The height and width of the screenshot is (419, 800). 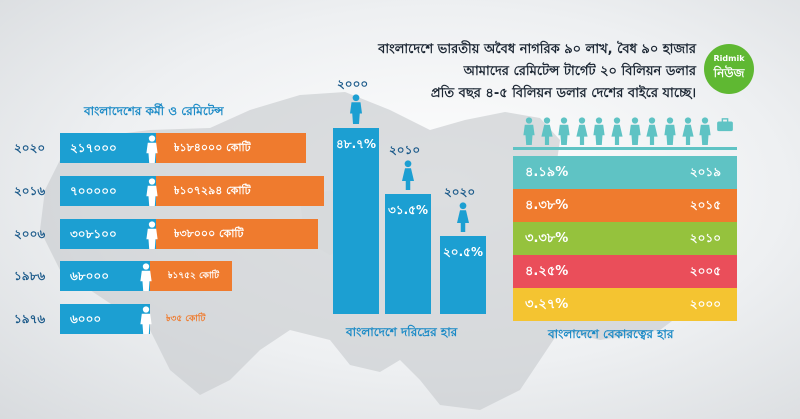 What do you see at coordinates (547, 205) in the screenshot?
I see `unemployment-value: ৪.৩৮%` at bounding box center [547, 205].